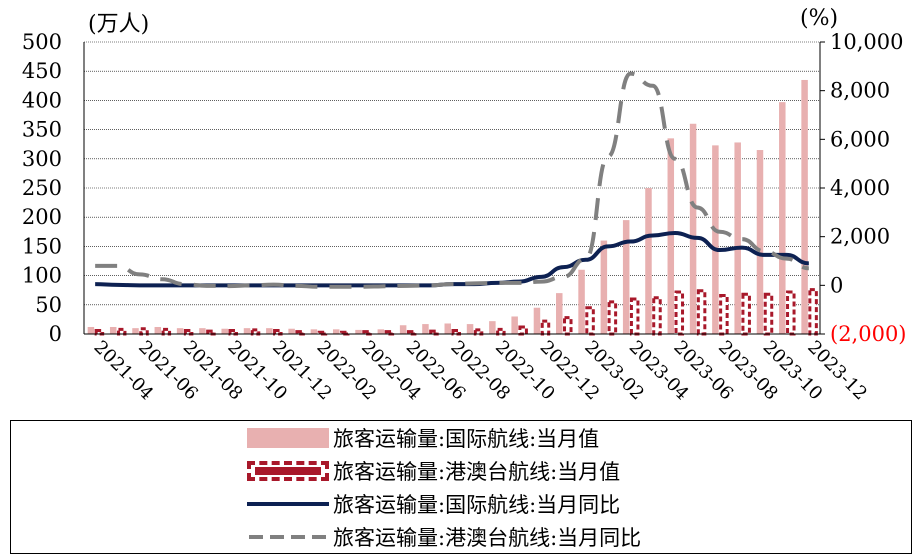 The image size is (924, 559). What do you see at coordinates (288, 438) in the screenshot?
I see `legend-swatch-intl-value` at bounding box center [288, 438].